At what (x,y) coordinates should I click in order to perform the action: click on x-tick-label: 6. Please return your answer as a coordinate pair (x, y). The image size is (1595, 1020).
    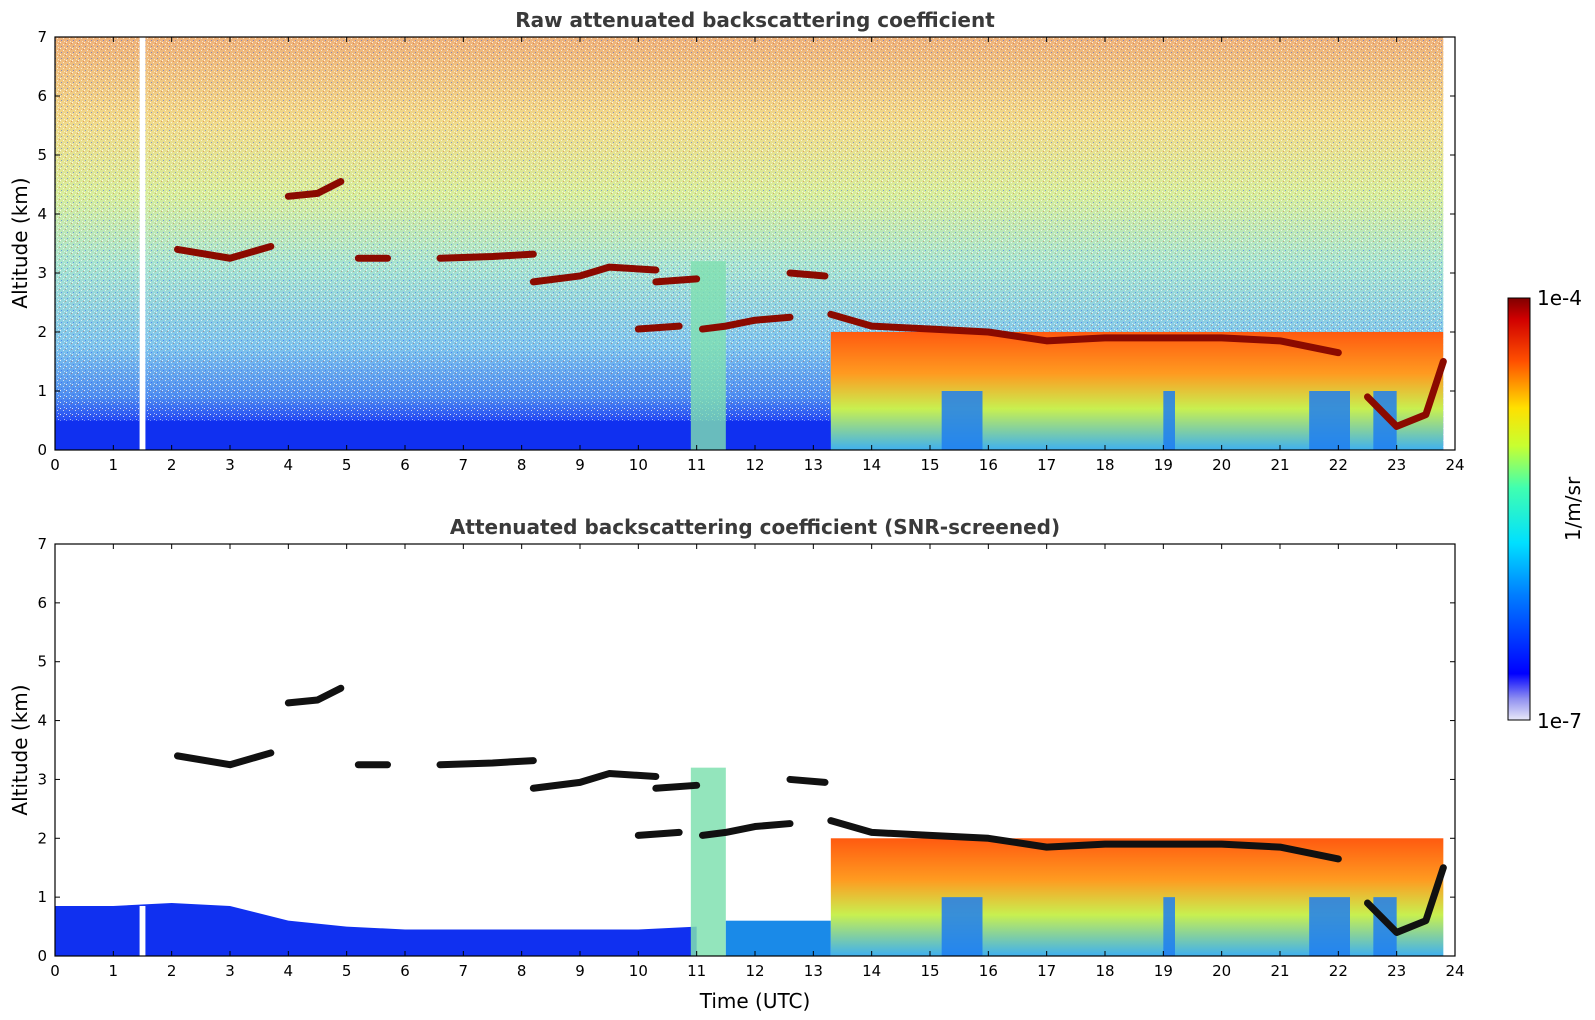
    Looking at the image, I should click on (405, 971).